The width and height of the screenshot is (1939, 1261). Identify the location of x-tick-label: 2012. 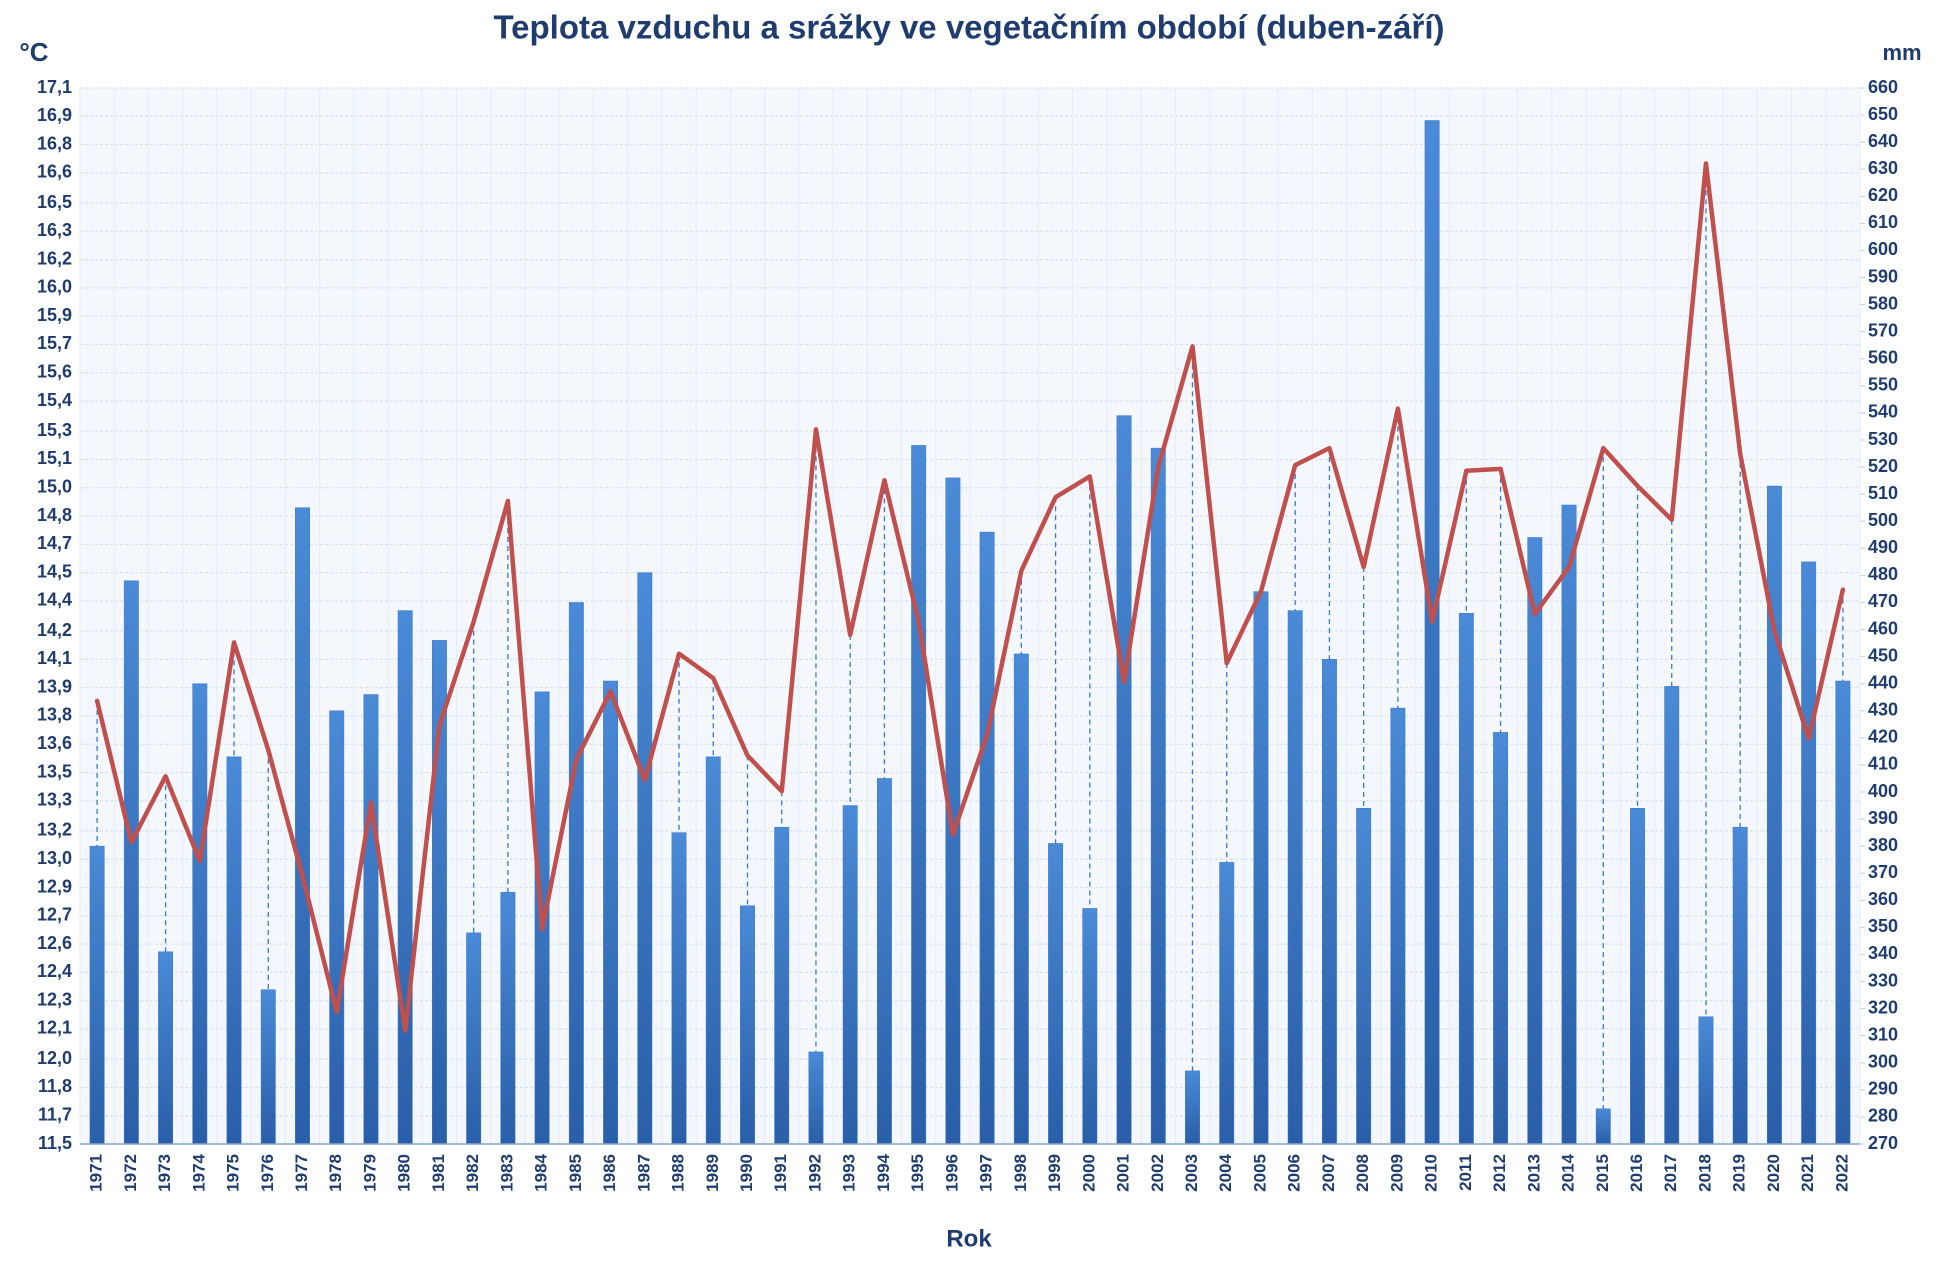
(1499, 1173).